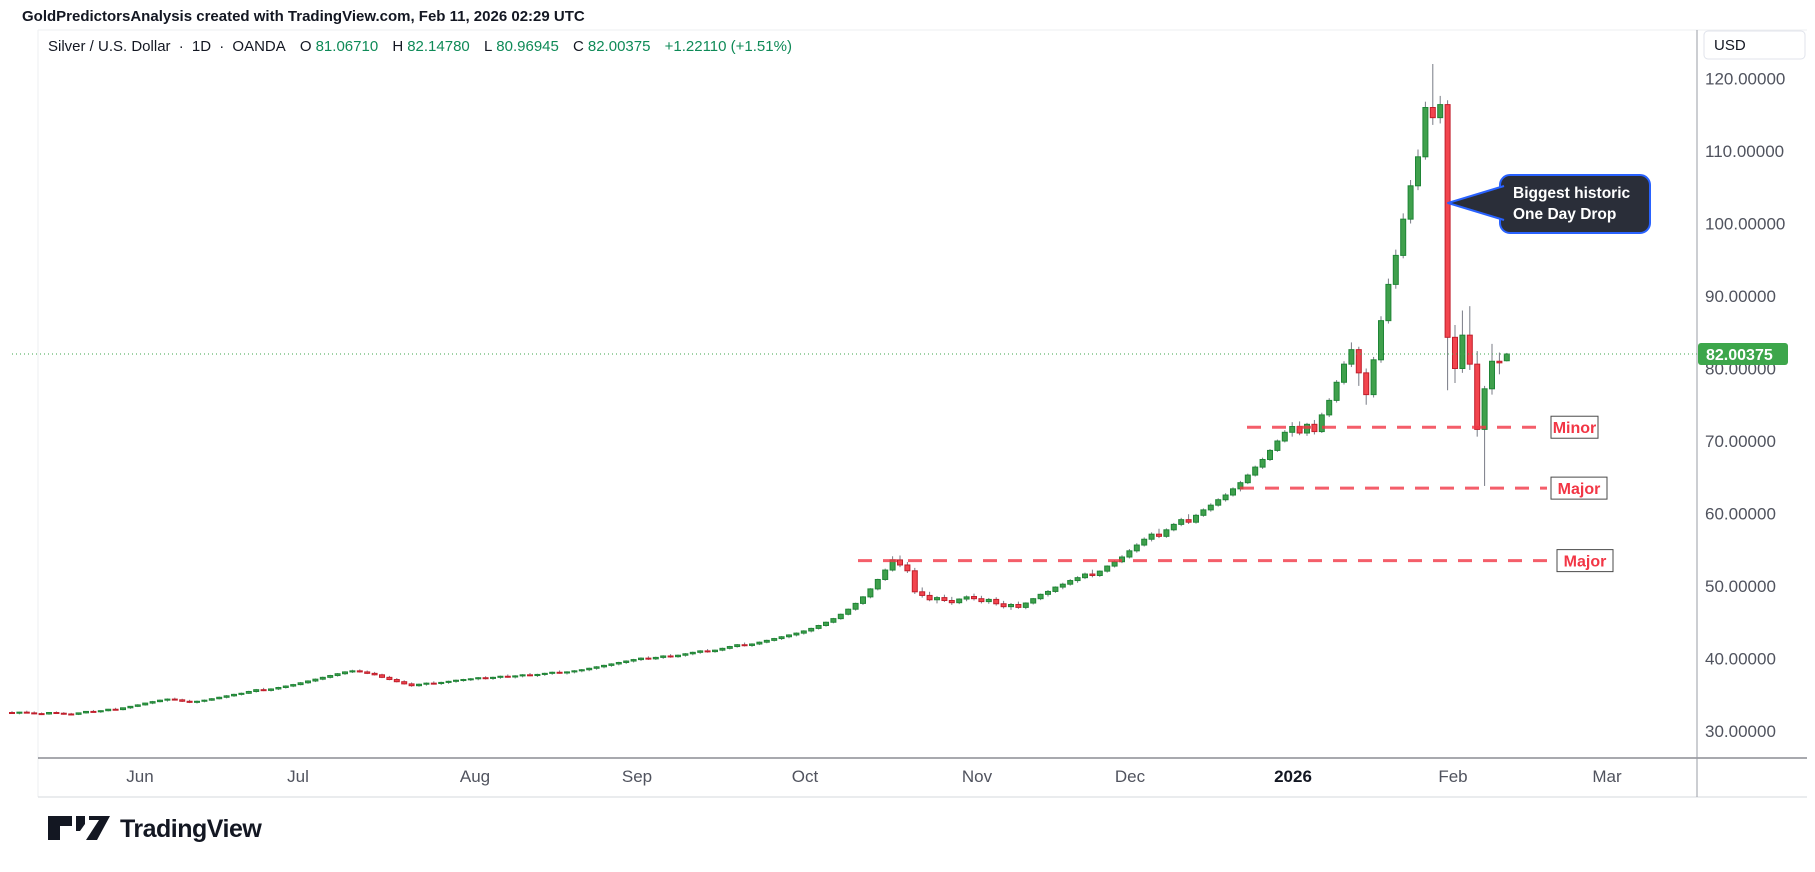 The height and width of the screenshot is (872, 1815). What do you see at coordinates (1754, 45) in the screenshot?
I see `currency-box: USD` at bounding box center [1754, 45].